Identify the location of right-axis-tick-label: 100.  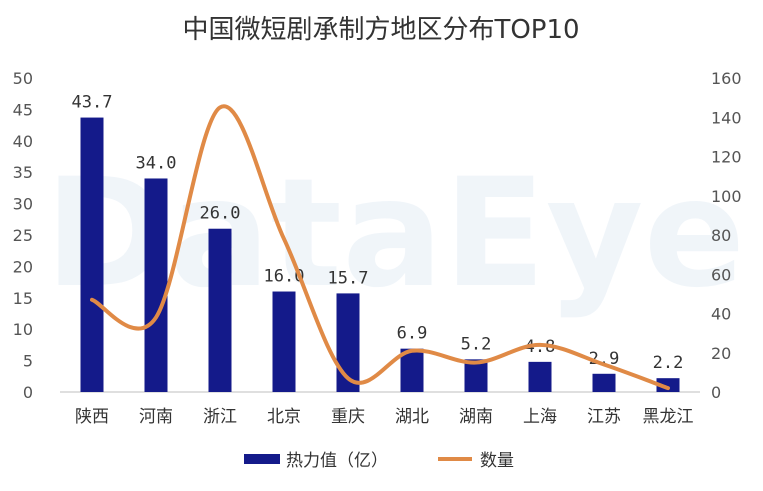
(726, 196).